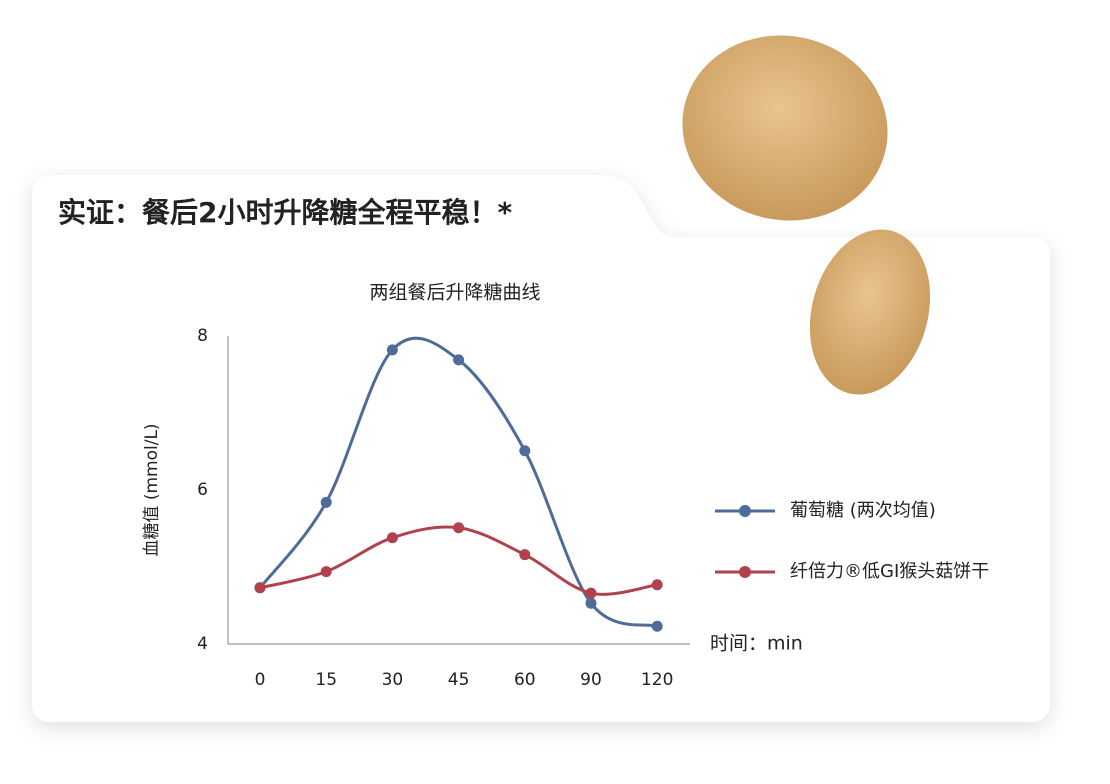 This screenshot has height=784, width=1110. What do you see at coordinates (202, 336) in the screenshot?
I see `y-tick-label: 8` at bounding box center [202, 336].